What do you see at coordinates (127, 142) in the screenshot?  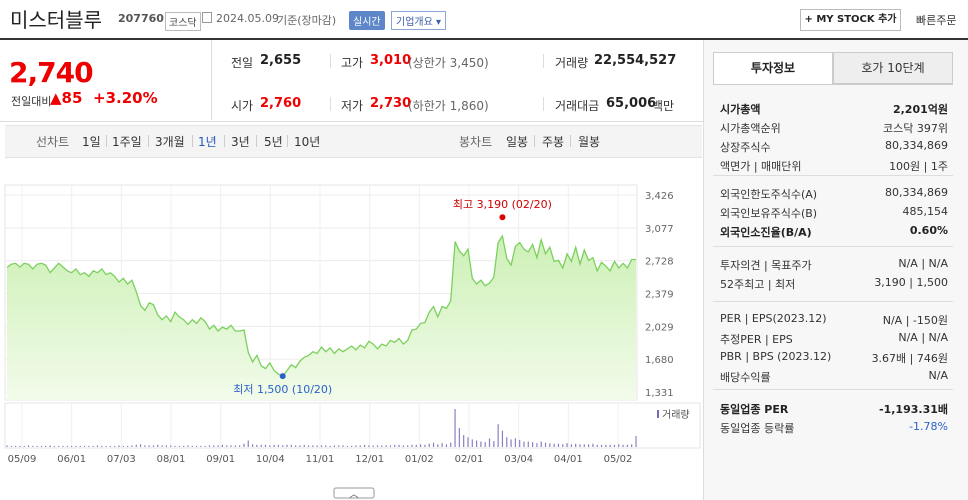 I see `tab-1week: 1주일` at bounding box center [127, 142].